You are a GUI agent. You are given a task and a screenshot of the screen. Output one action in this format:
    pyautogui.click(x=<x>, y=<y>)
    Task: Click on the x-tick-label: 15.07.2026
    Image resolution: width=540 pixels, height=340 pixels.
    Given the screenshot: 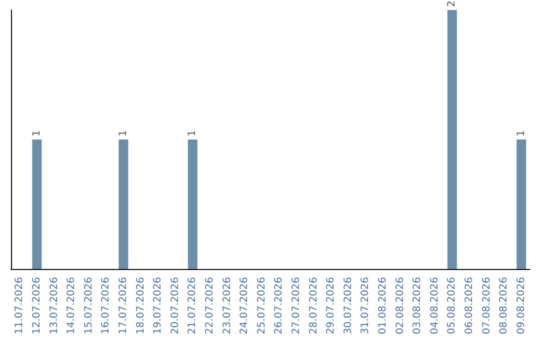 What is the action you would take?
    pyautogui.click(x=88, y=305)
    